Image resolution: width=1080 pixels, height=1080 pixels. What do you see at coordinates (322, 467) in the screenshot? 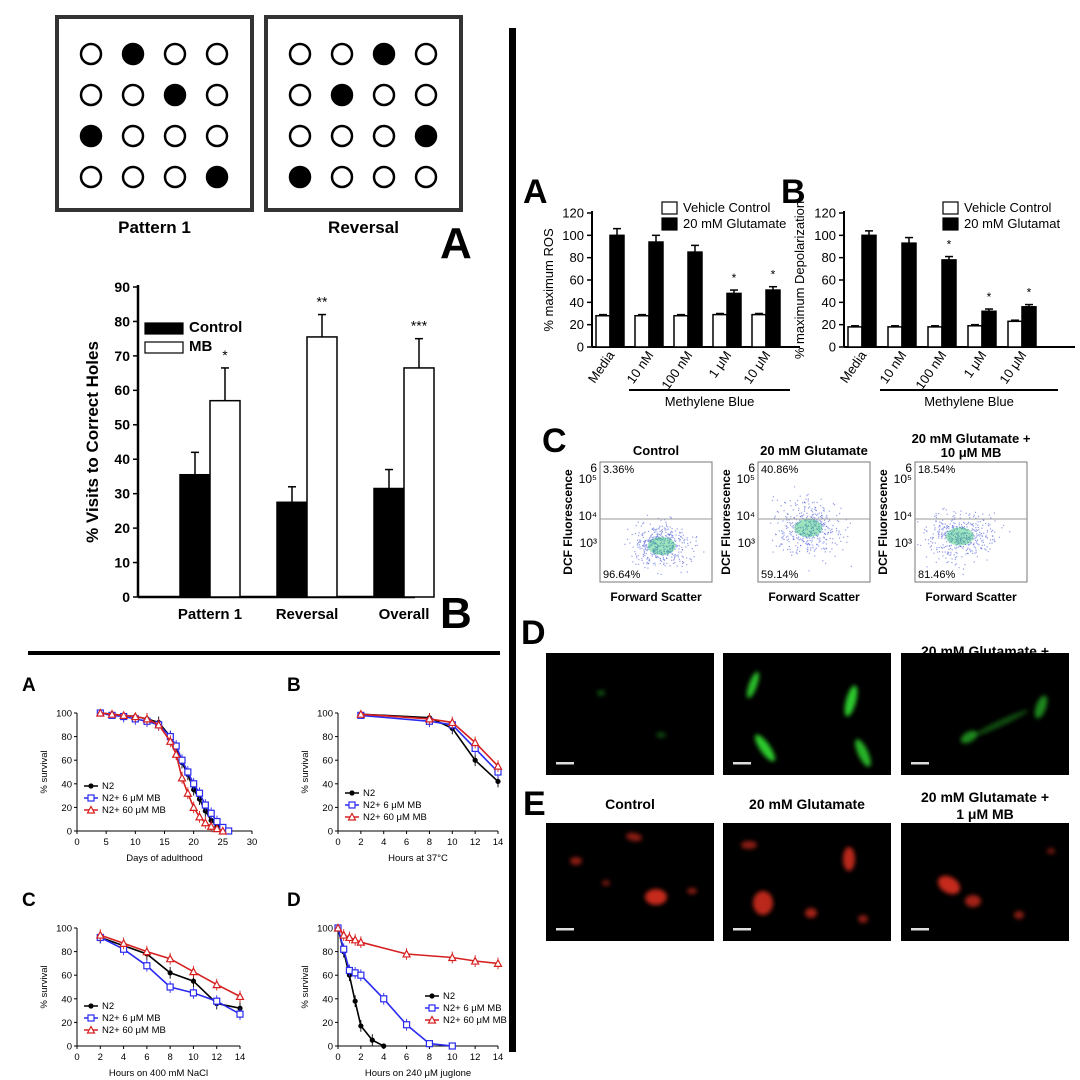
I see `bar-mb` at bounding box center [322, 467].